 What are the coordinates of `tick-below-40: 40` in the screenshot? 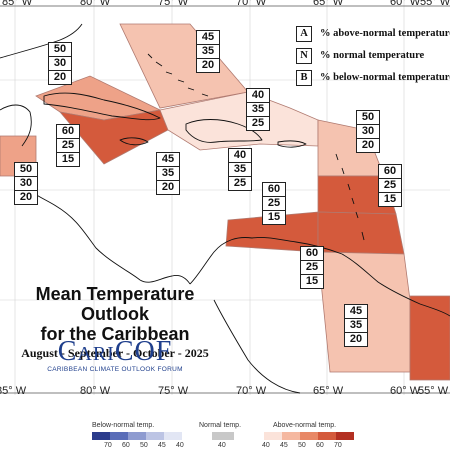 It's located at (180, 445).